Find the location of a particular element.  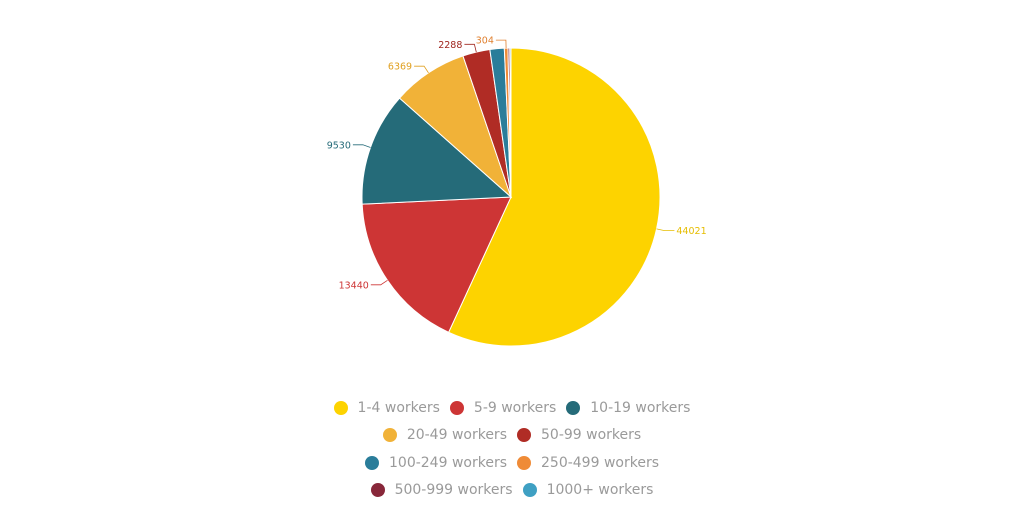

data-label-1-4-workers: 44021 is located at coordinates (691, 231).